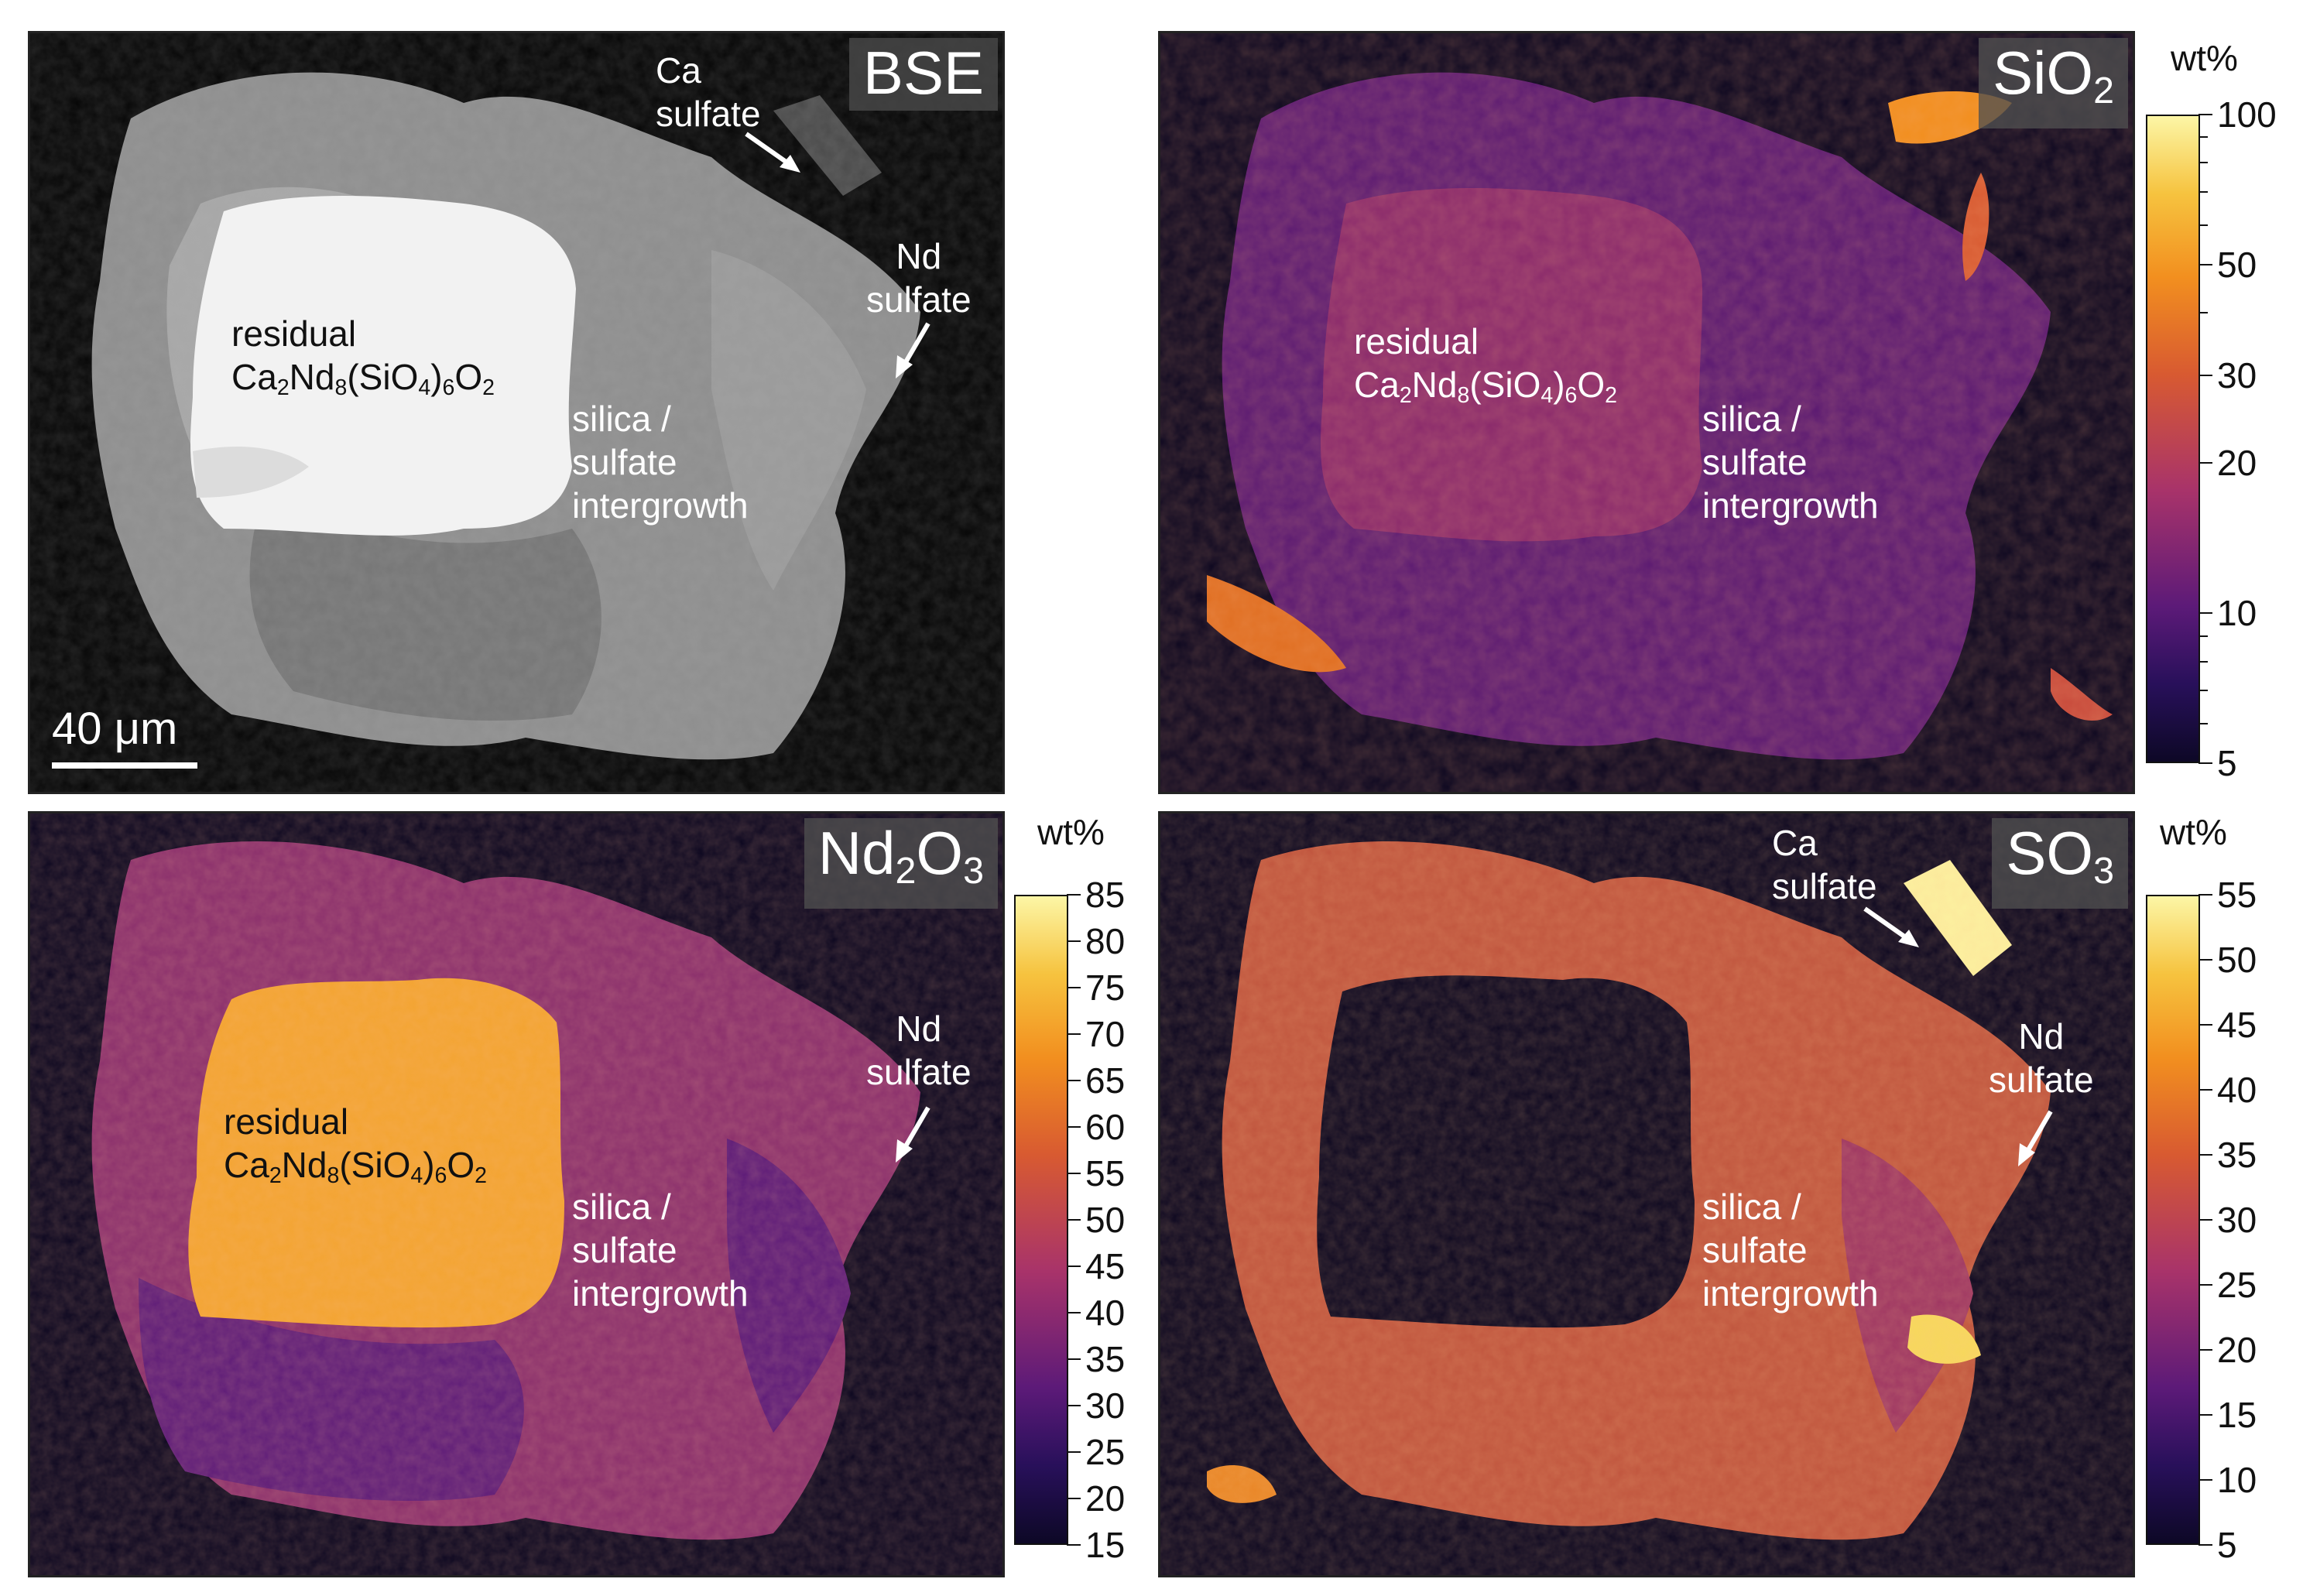  I want to click on label-ca-line1: Ca, so click(678, 70).